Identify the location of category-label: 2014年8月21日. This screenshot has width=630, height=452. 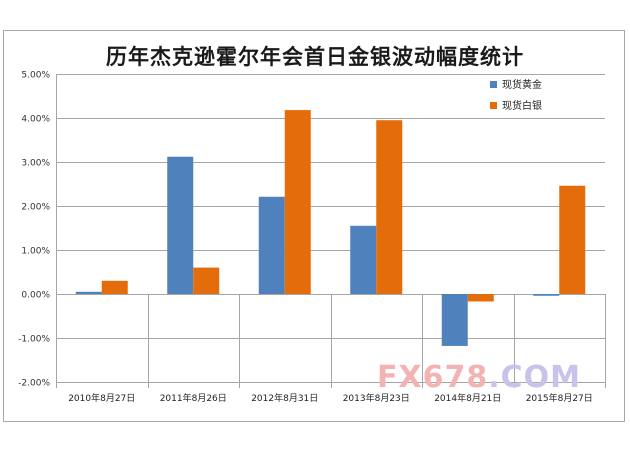
(467, 398).